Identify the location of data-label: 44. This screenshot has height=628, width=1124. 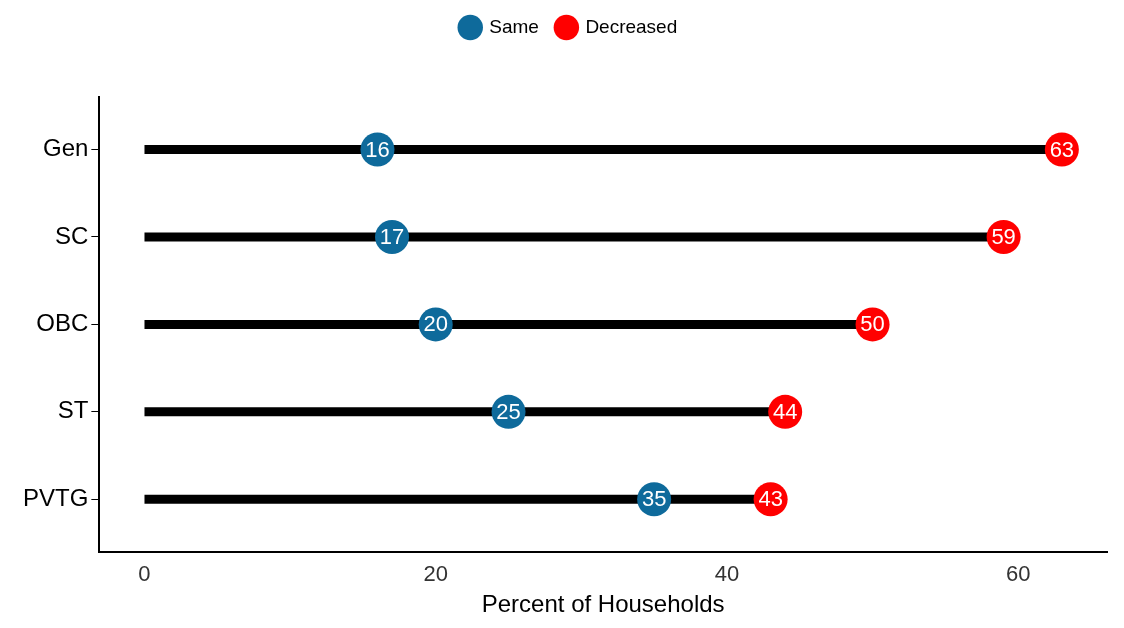
(785, 411).